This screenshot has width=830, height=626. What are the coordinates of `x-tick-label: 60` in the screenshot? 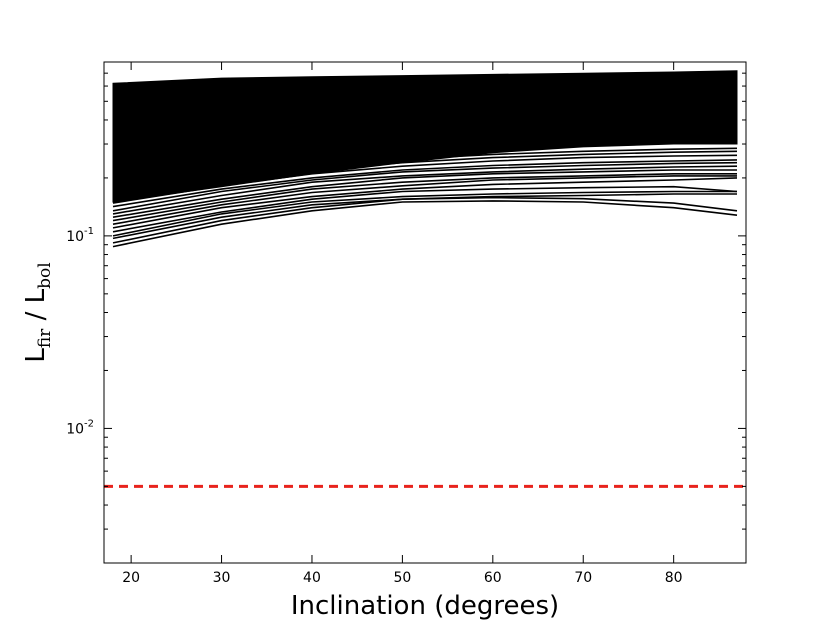 It's located at (493, 578).